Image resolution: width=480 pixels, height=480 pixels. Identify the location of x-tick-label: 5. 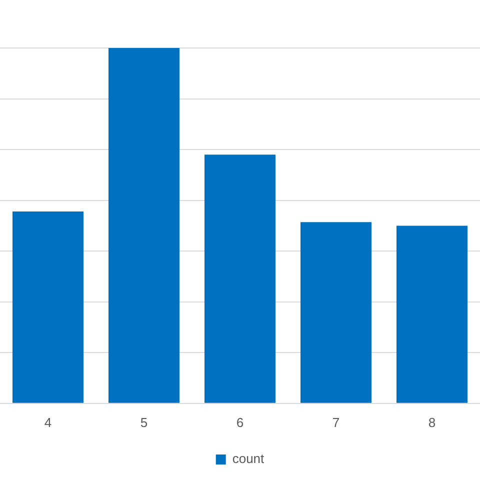
(144, 422).